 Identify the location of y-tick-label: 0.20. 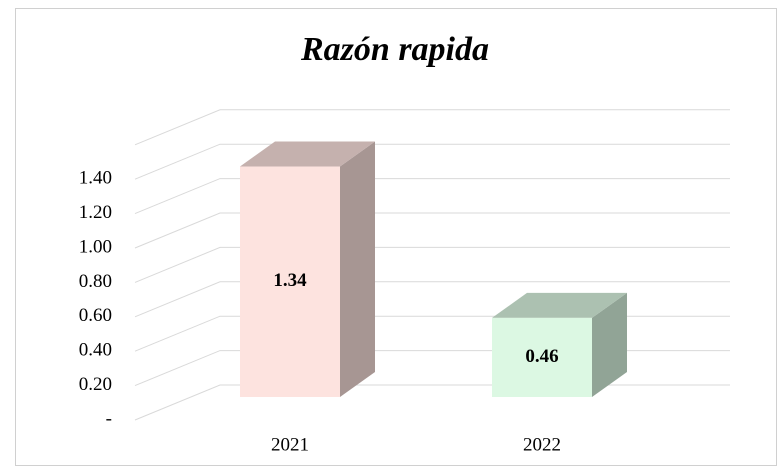
(95, 384).